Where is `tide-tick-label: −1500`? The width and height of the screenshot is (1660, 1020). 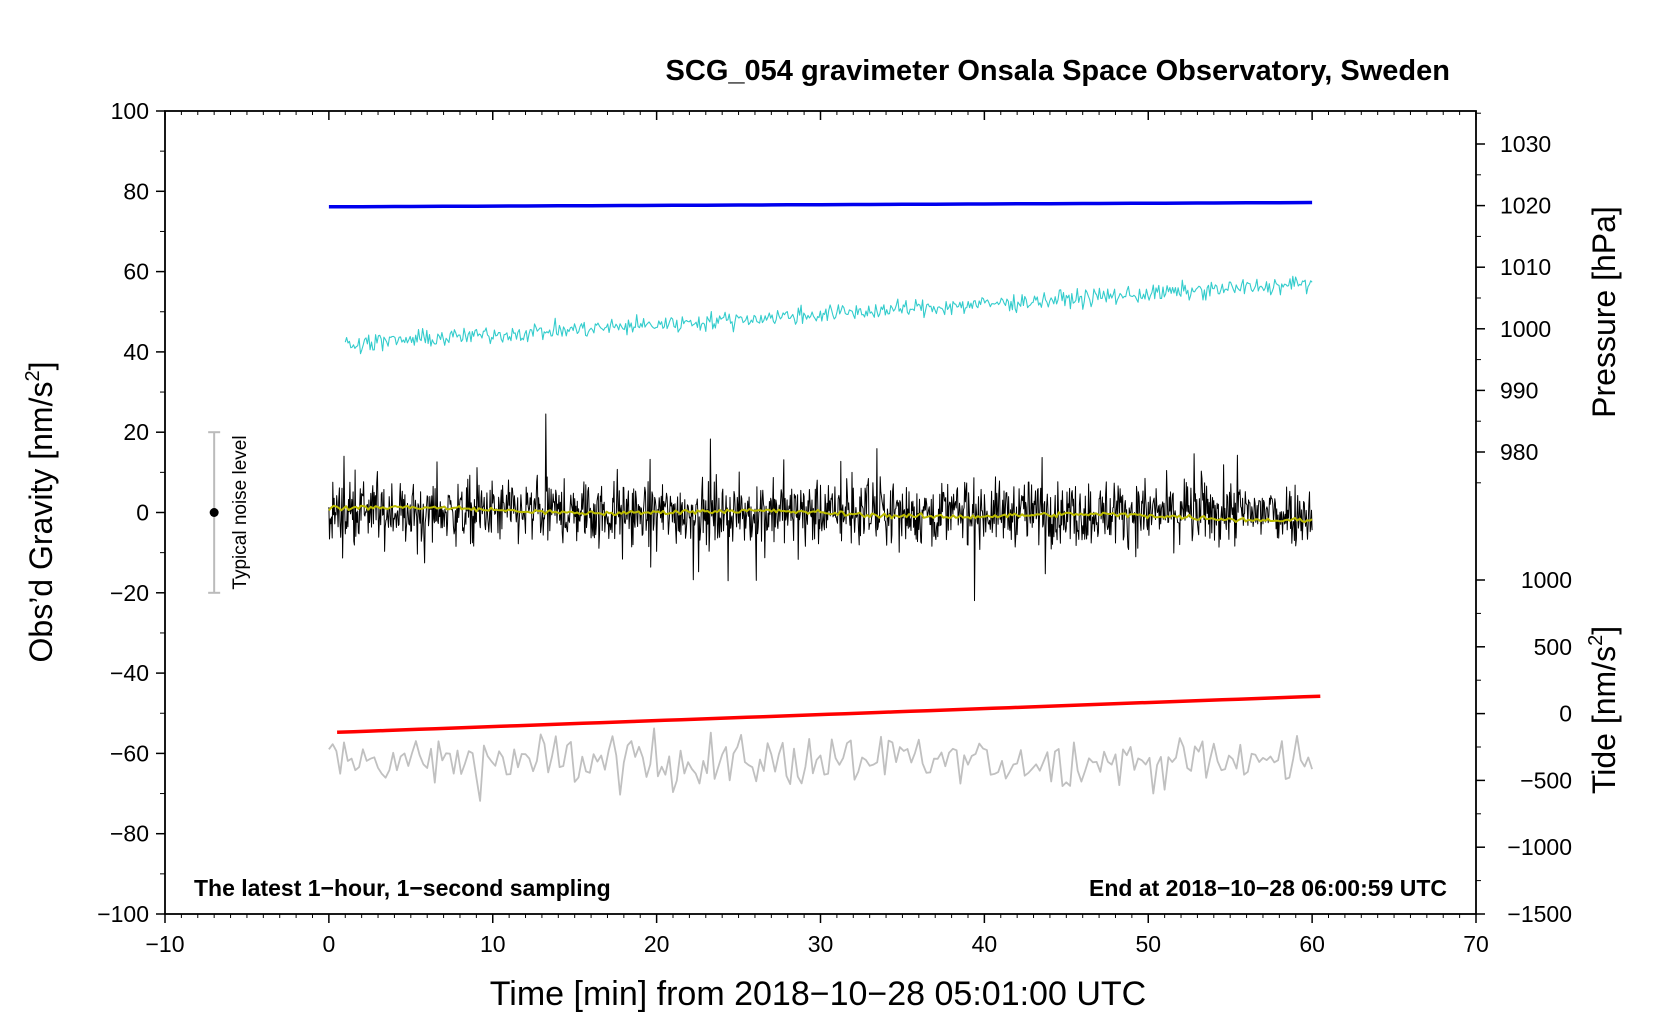
tide-tick-label: −1500 is located at coordinates (1539, 914).